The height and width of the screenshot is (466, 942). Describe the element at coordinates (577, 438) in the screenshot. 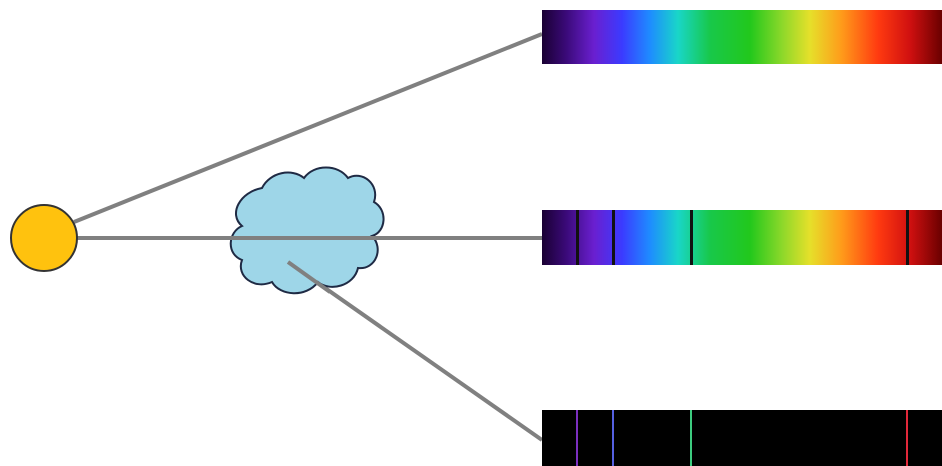

I see `emission-line-violet` at that location.